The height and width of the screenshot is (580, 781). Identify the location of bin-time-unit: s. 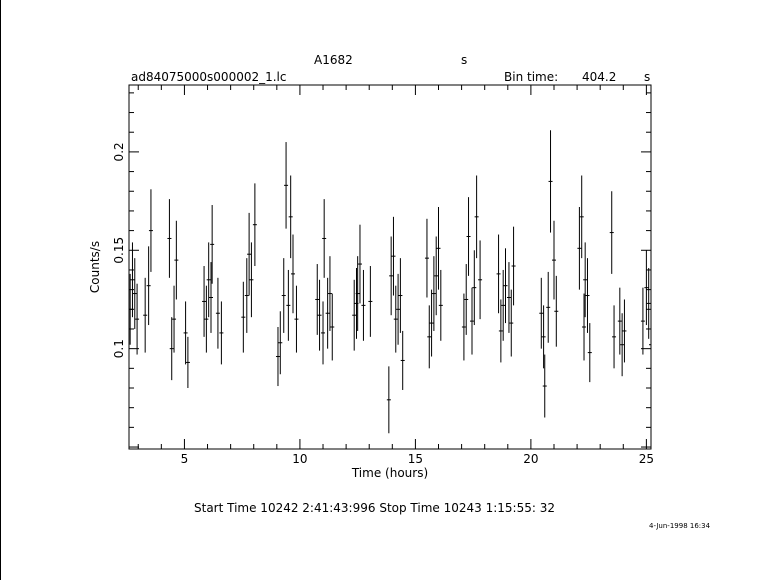
(647, 77).